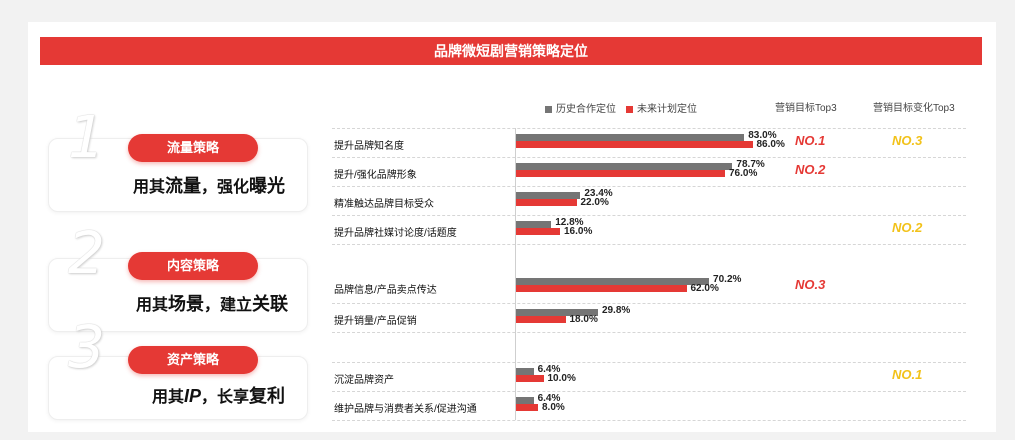  What do you see at coordinates (364, 380) in the screenshot?
I see `row-label: 沉淀品牌资产` at bounding box center [364, 380].